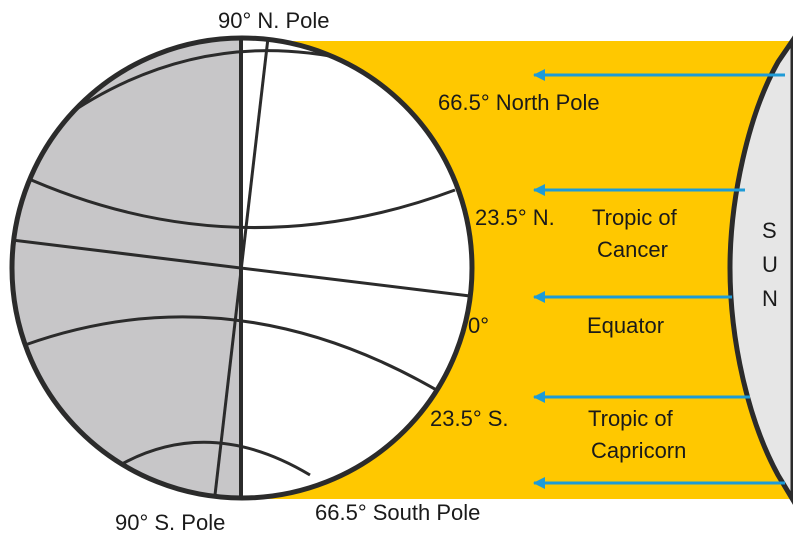 Image resolution: width=793 pixels, height=537 pixels. What do you see at coordinates (625, 325) in the screenshot?
I see `equator-name-label: Equator` at bounding box center [625, 325].